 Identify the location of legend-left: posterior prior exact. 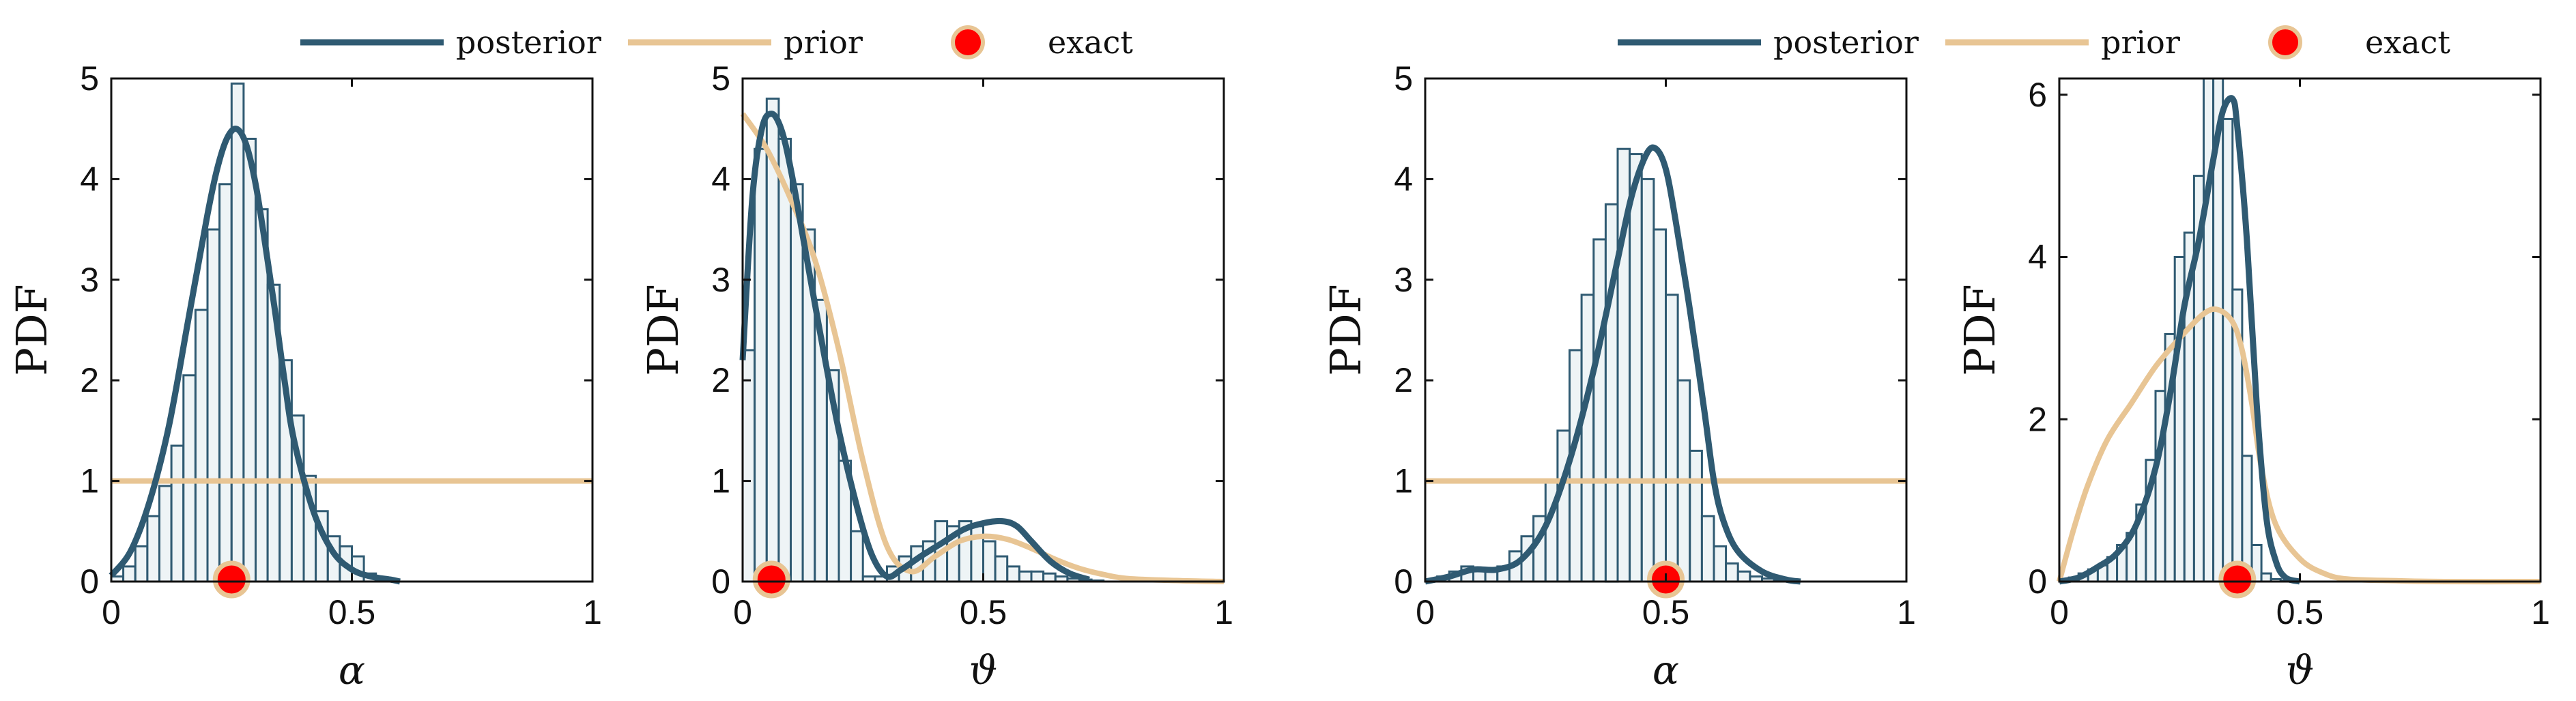
(716, 42).